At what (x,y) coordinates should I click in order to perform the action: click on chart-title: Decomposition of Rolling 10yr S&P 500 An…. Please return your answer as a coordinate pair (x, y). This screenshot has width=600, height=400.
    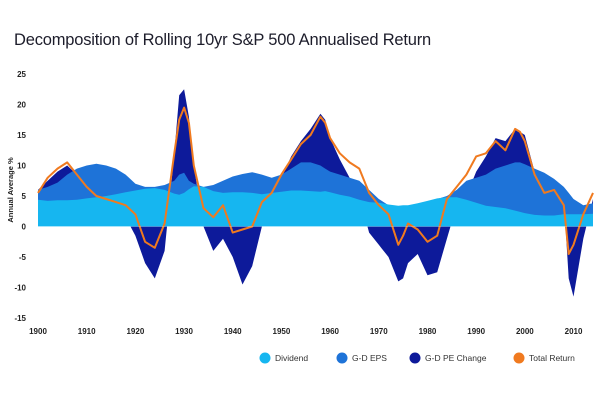
    Looking at the image, I should click on (223, 40).